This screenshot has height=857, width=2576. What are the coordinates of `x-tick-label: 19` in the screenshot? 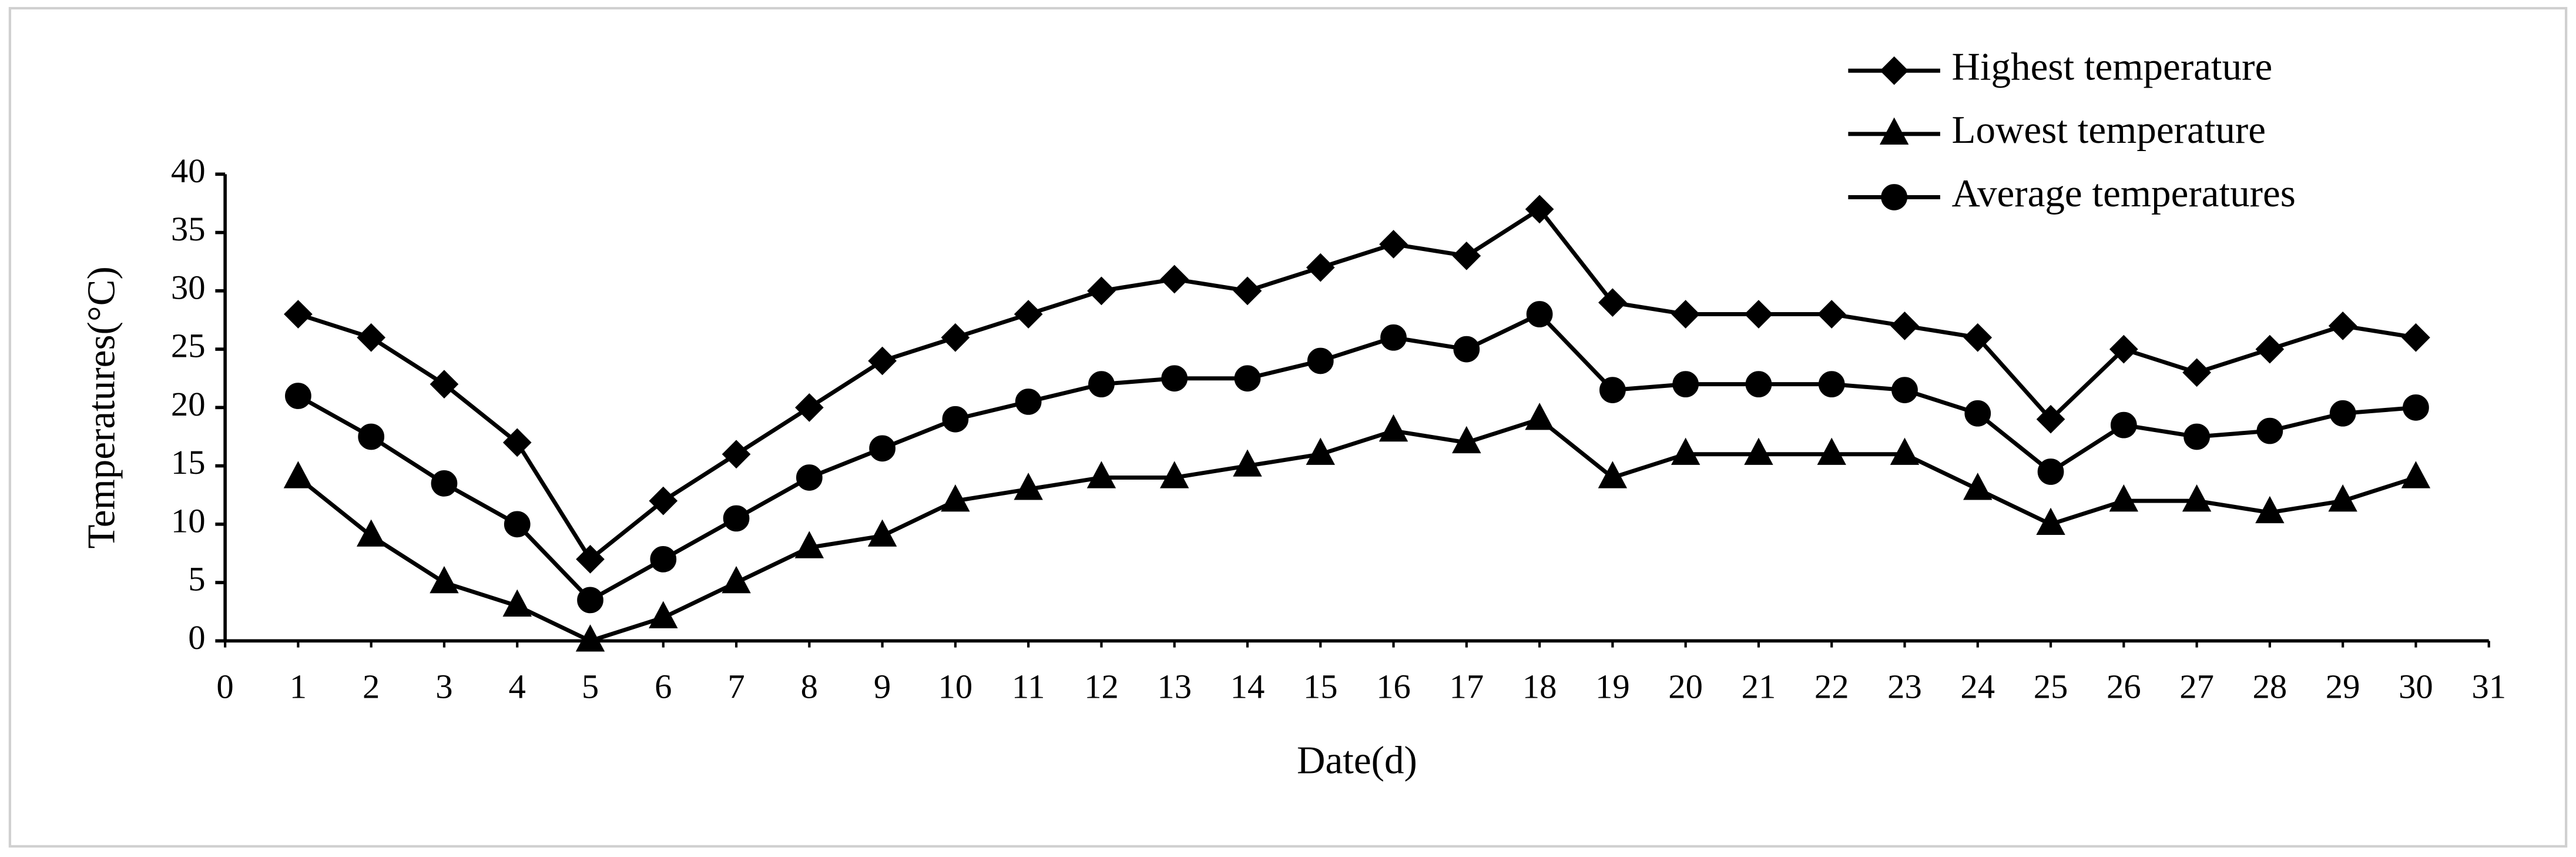 It's located at (1613, 687).